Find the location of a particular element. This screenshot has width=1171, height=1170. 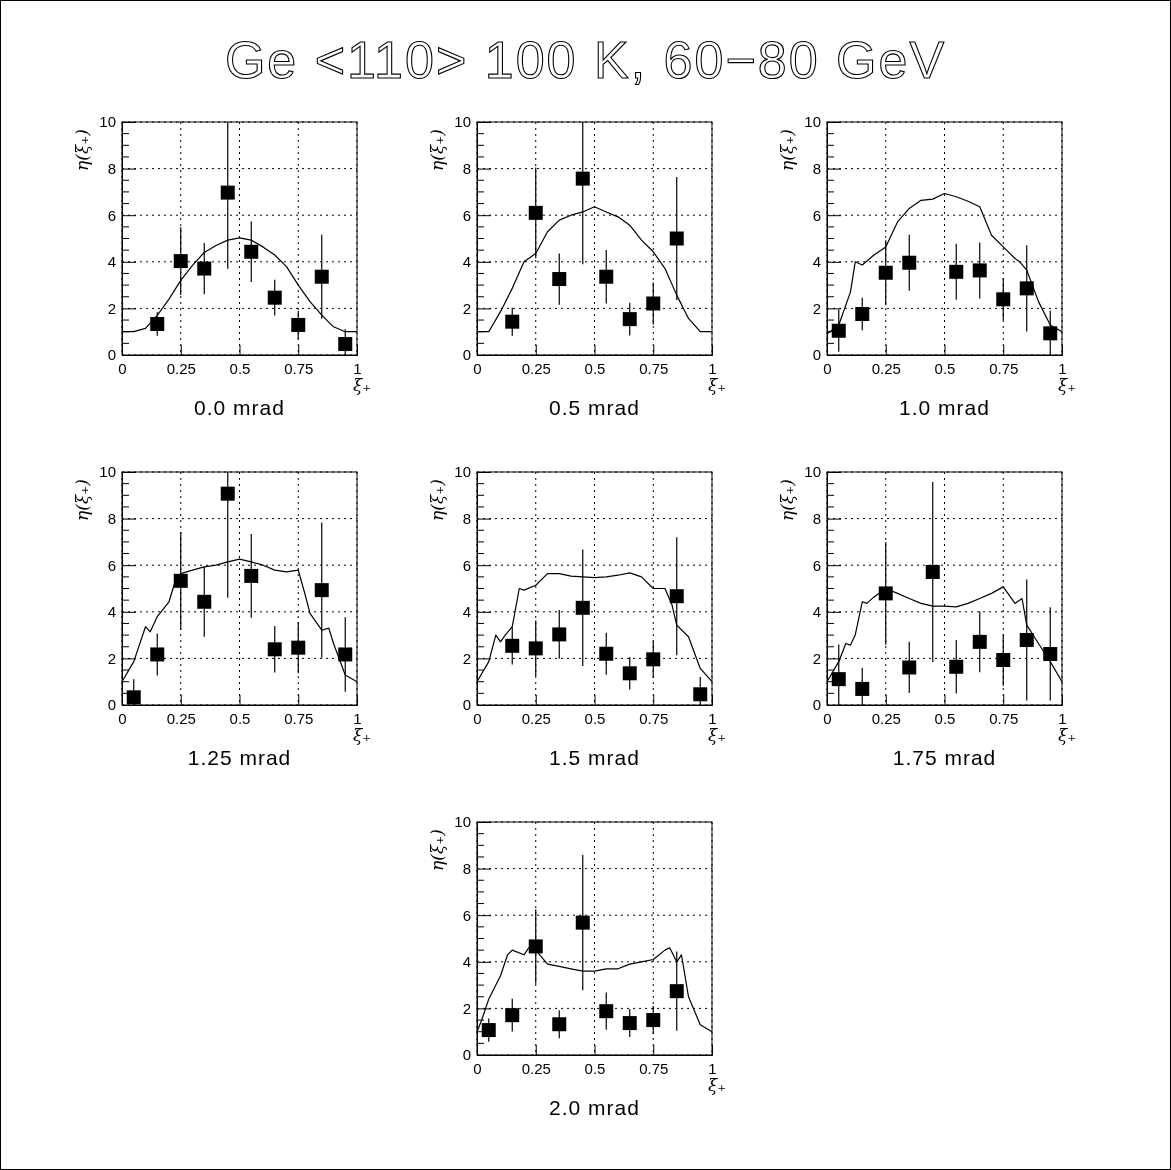

text: 1.0 mrad is located at coordinates (944, 407).